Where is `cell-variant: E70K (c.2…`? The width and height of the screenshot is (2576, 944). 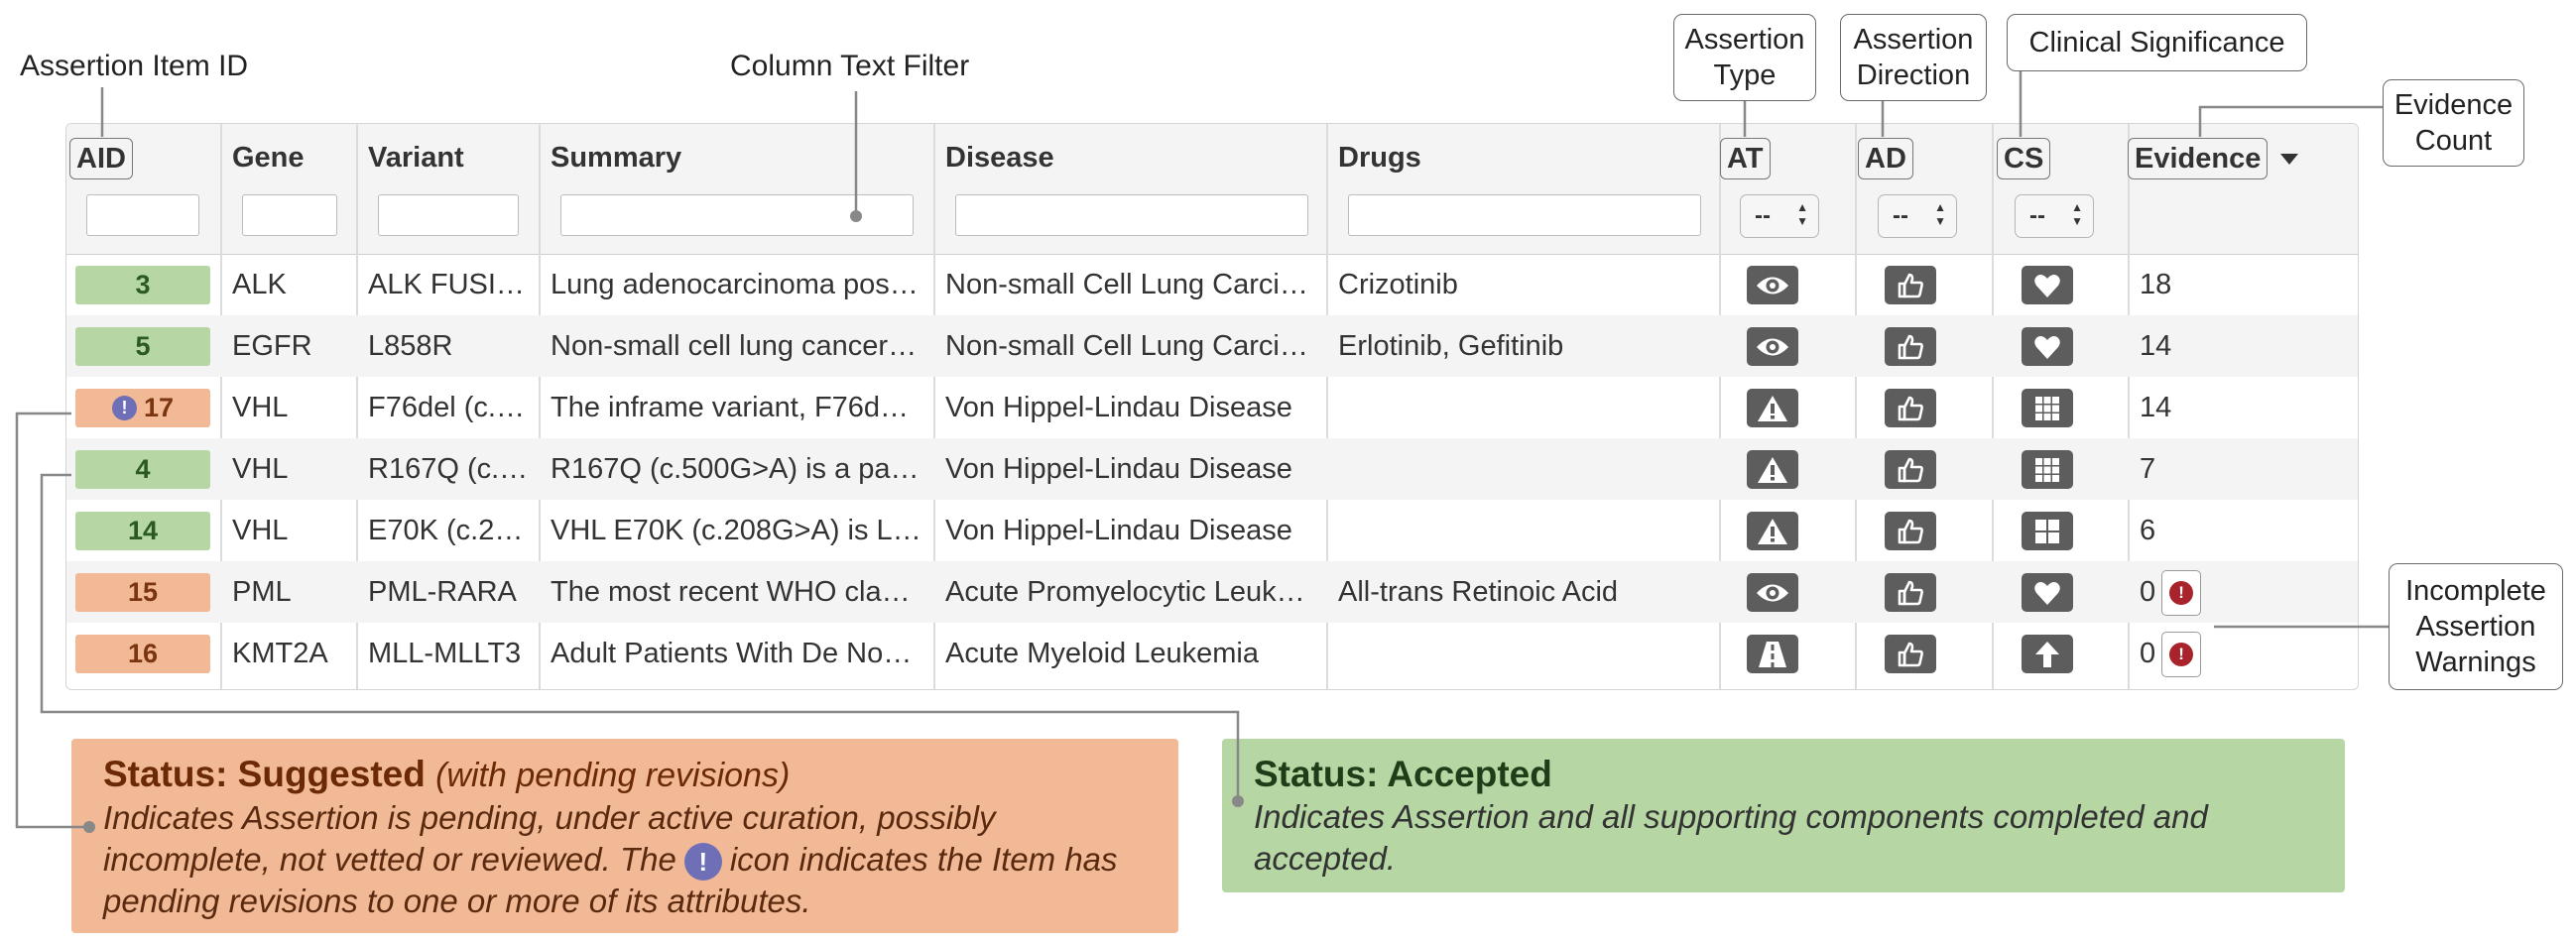 cell-variant: E70K (c.2… is located at coordinates (446, 530).